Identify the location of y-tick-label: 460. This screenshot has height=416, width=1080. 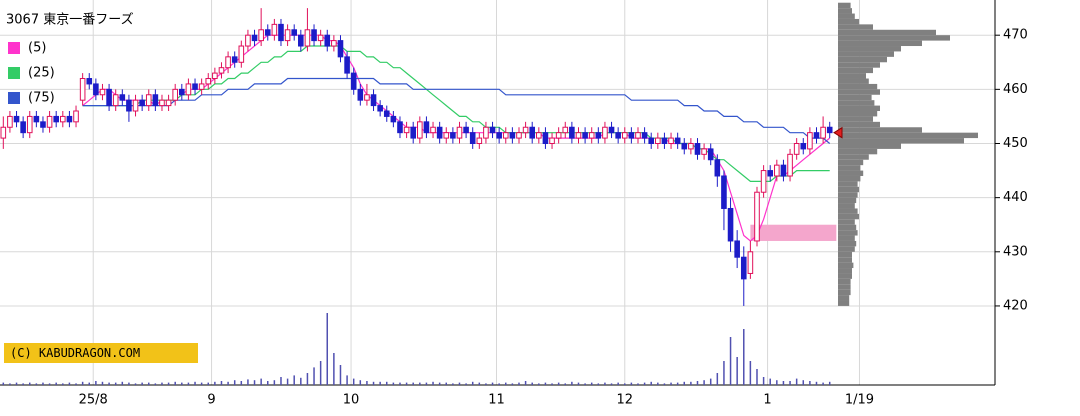
(1015, 89).